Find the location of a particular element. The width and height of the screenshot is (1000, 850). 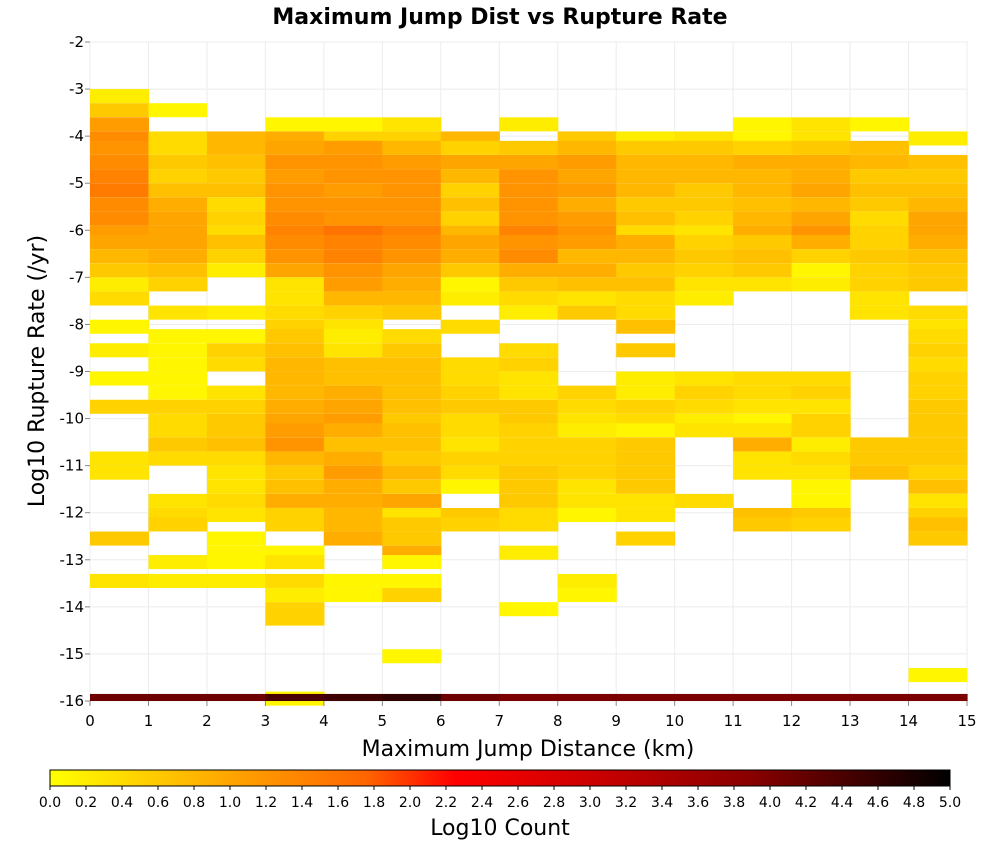

y-tick-label: -10 is located at coordinates (72, 419).